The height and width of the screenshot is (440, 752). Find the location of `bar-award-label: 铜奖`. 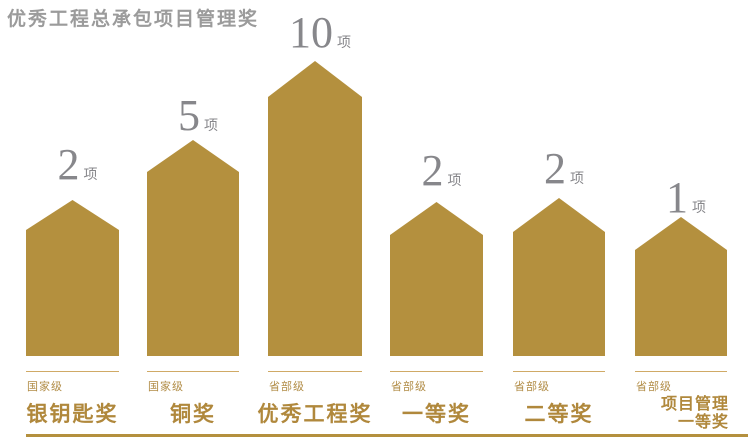

bar-award-label: 铜奖 is located at coordinates (193, 414).